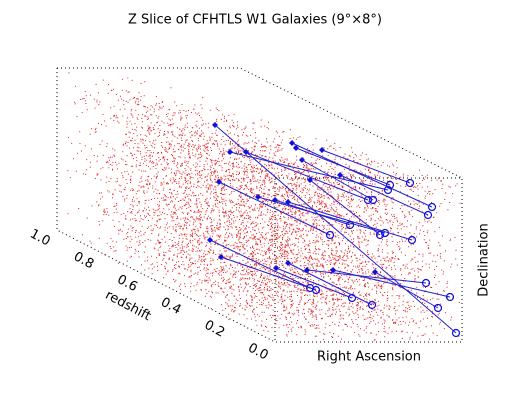  Describe the element at coordinates (369, 357) in the screenshot. I see `x-axis-label: Right Ascension` at that location.